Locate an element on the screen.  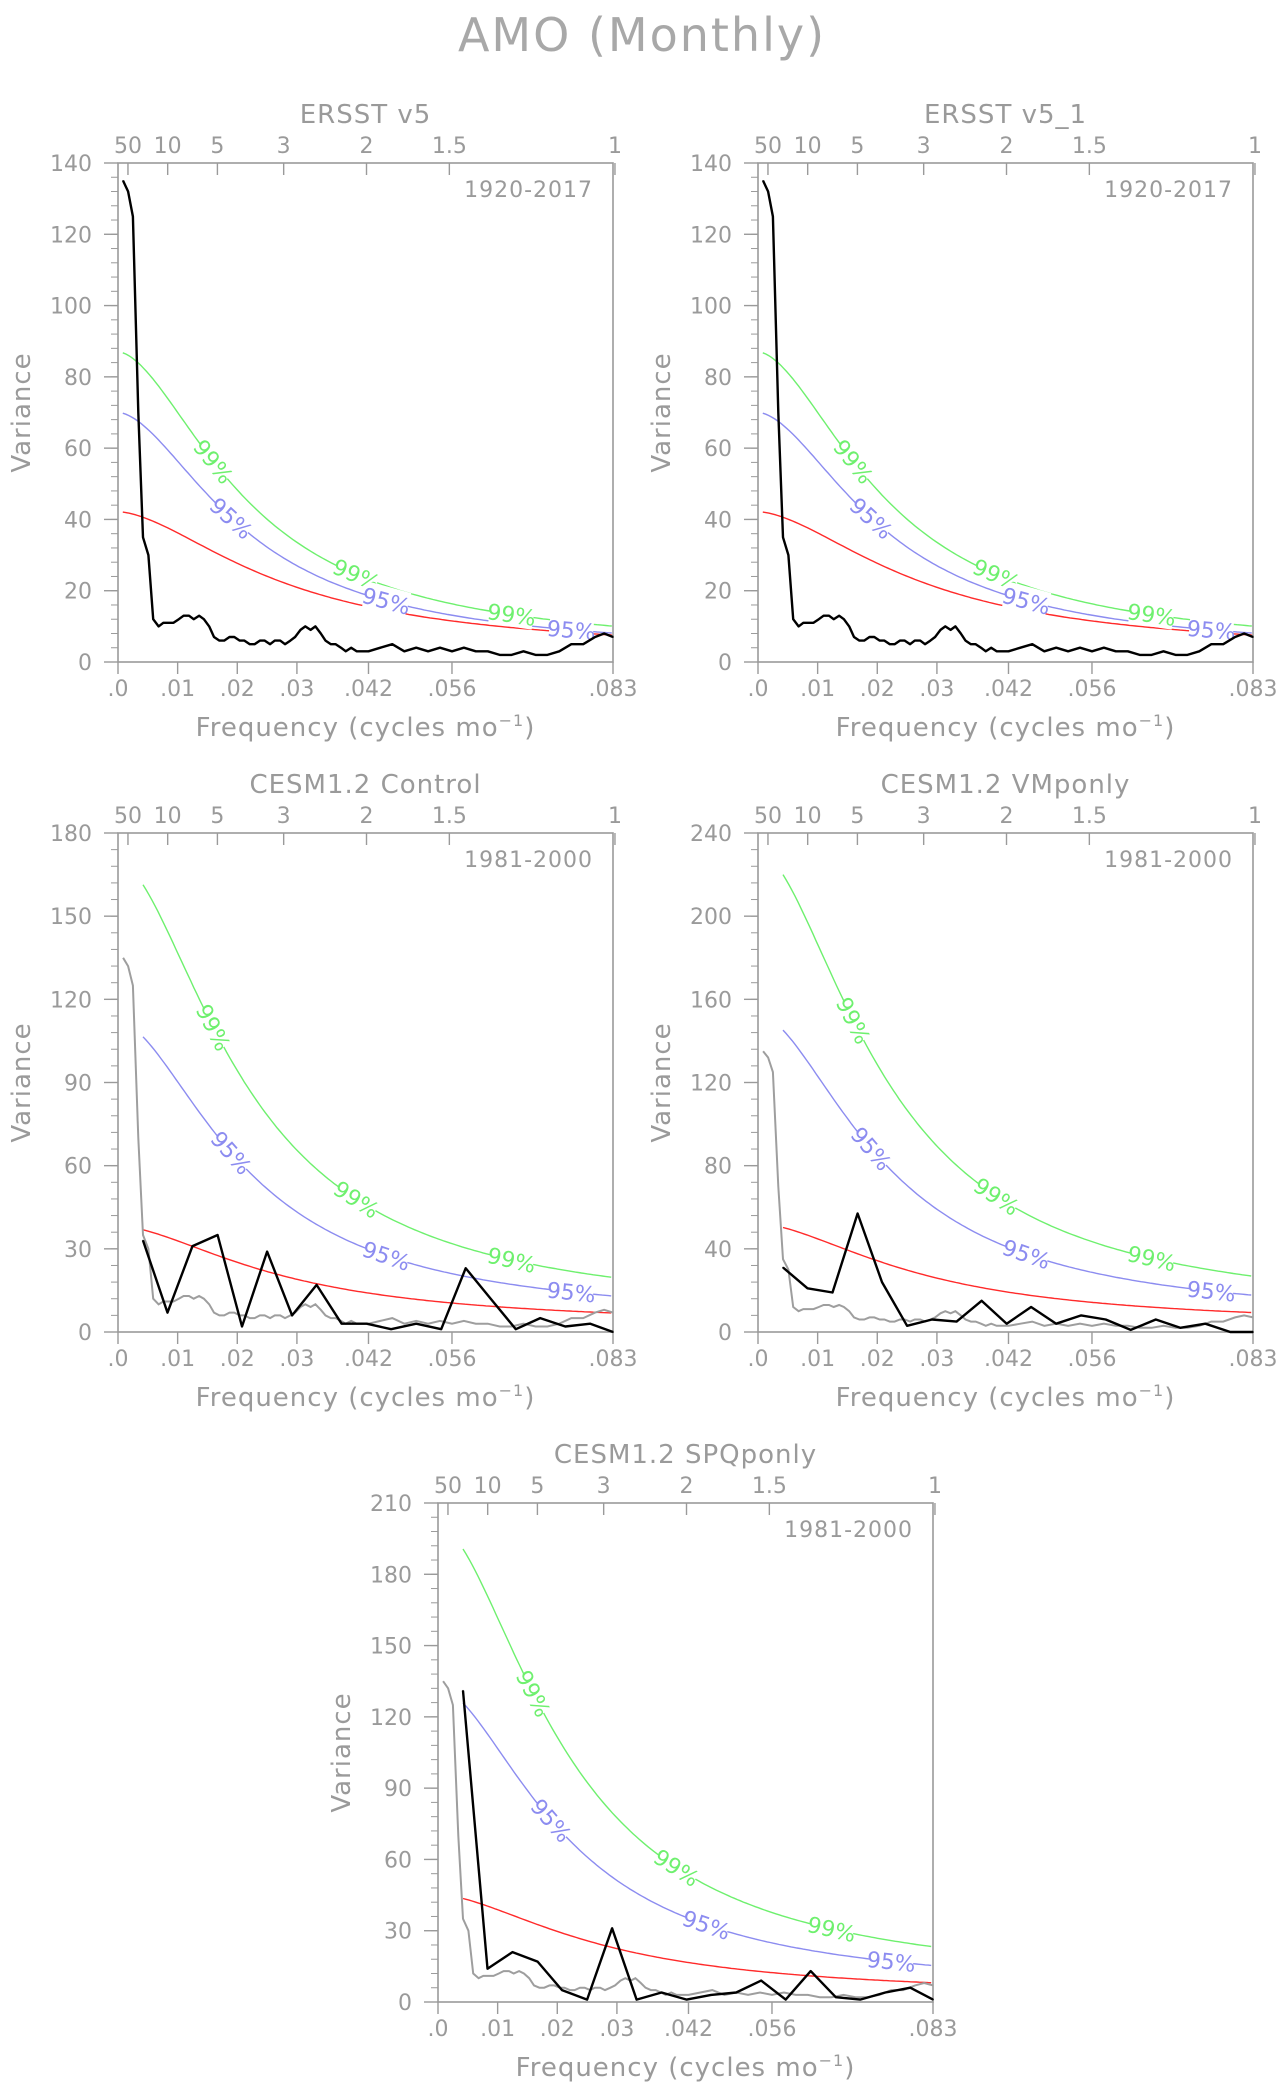
top-tick-label: 5 is located at coordinates (857, 146).